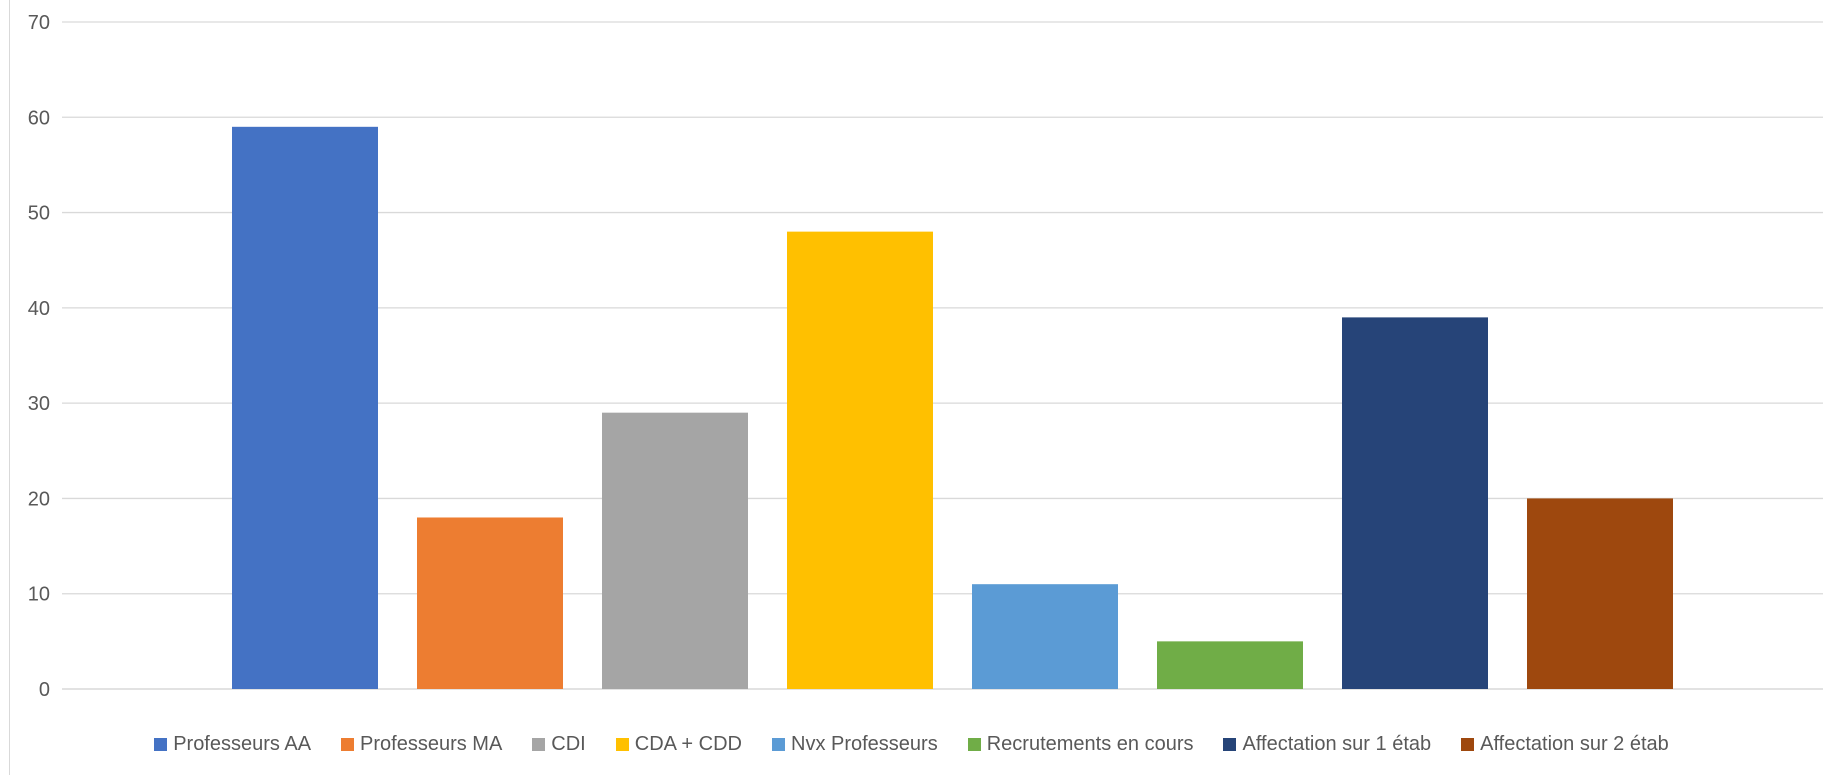 This screenshot has height=775, width=1823. I want to click on y-tick-label: 60, so click(39, 118).